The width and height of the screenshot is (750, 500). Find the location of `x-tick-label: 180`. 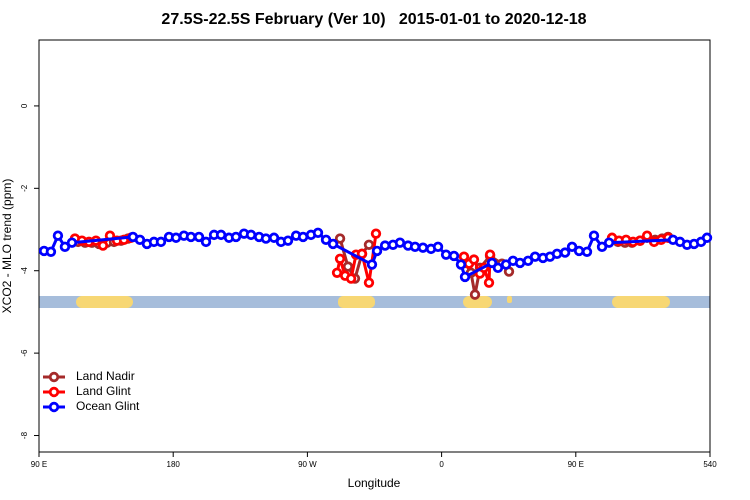

x-tick-label: 180 is located at coordinates (174, 464).